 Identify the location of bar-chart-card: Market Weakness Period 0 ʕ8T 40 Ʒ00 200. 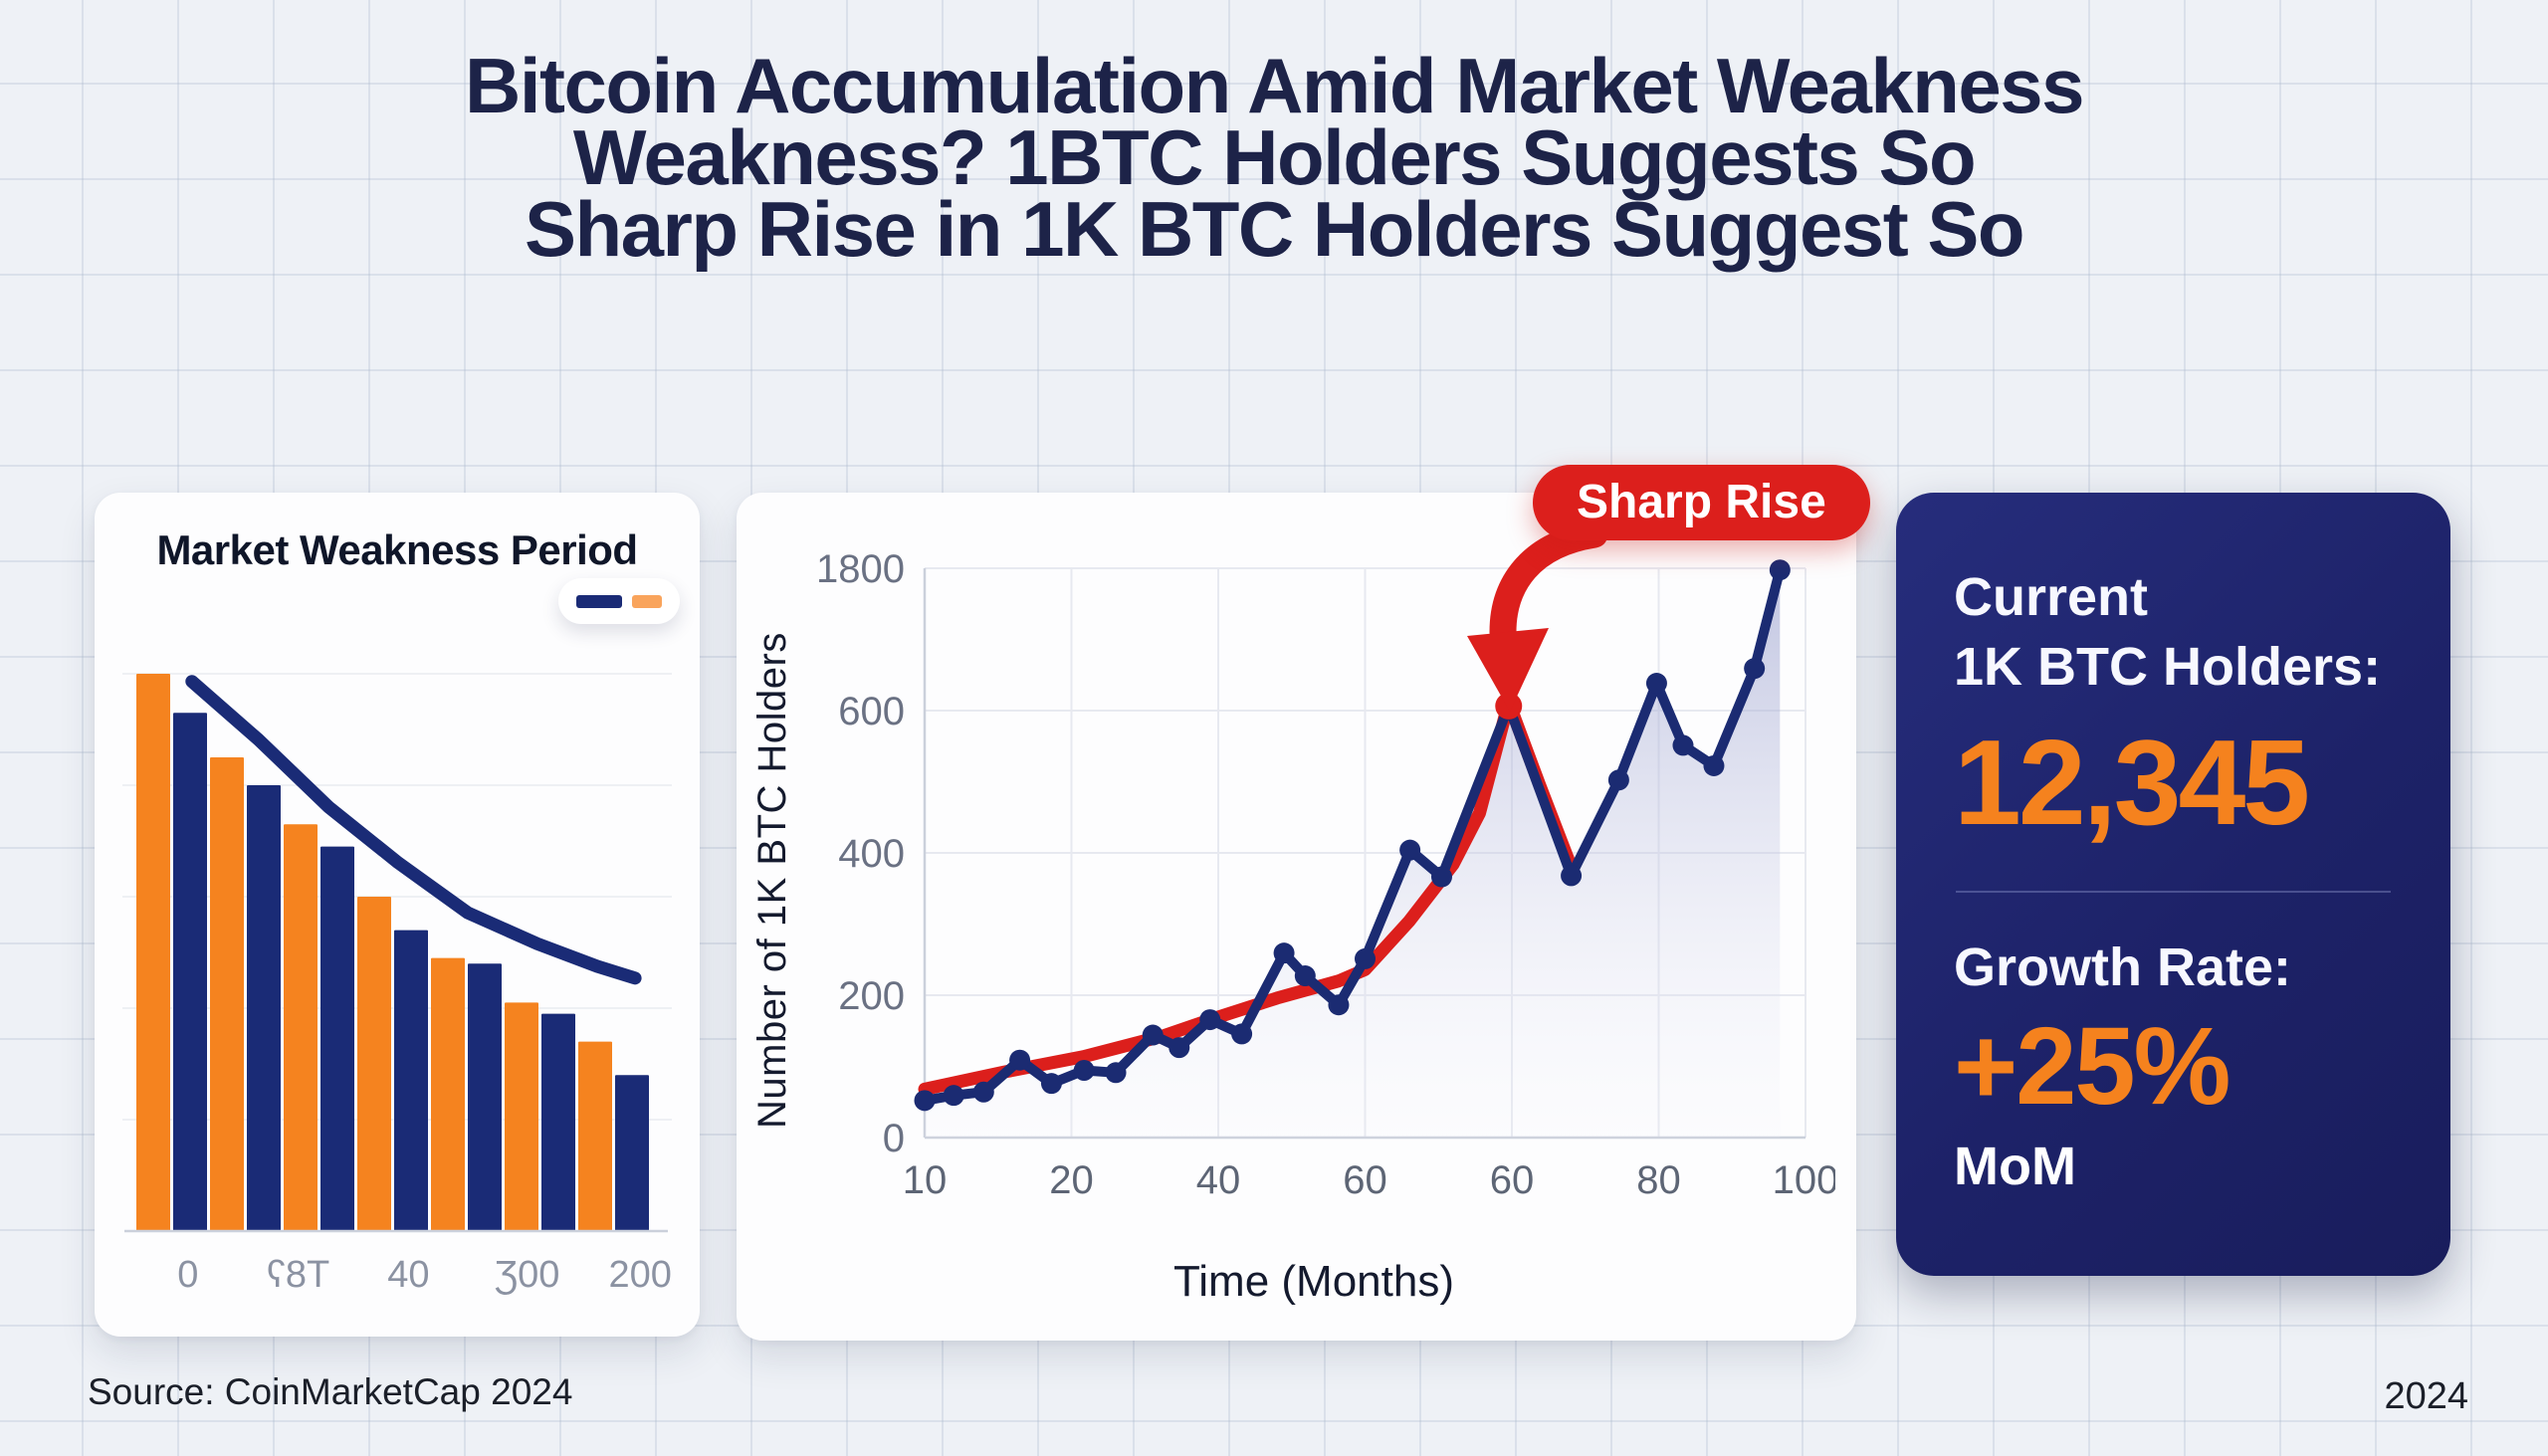
(397, 915).